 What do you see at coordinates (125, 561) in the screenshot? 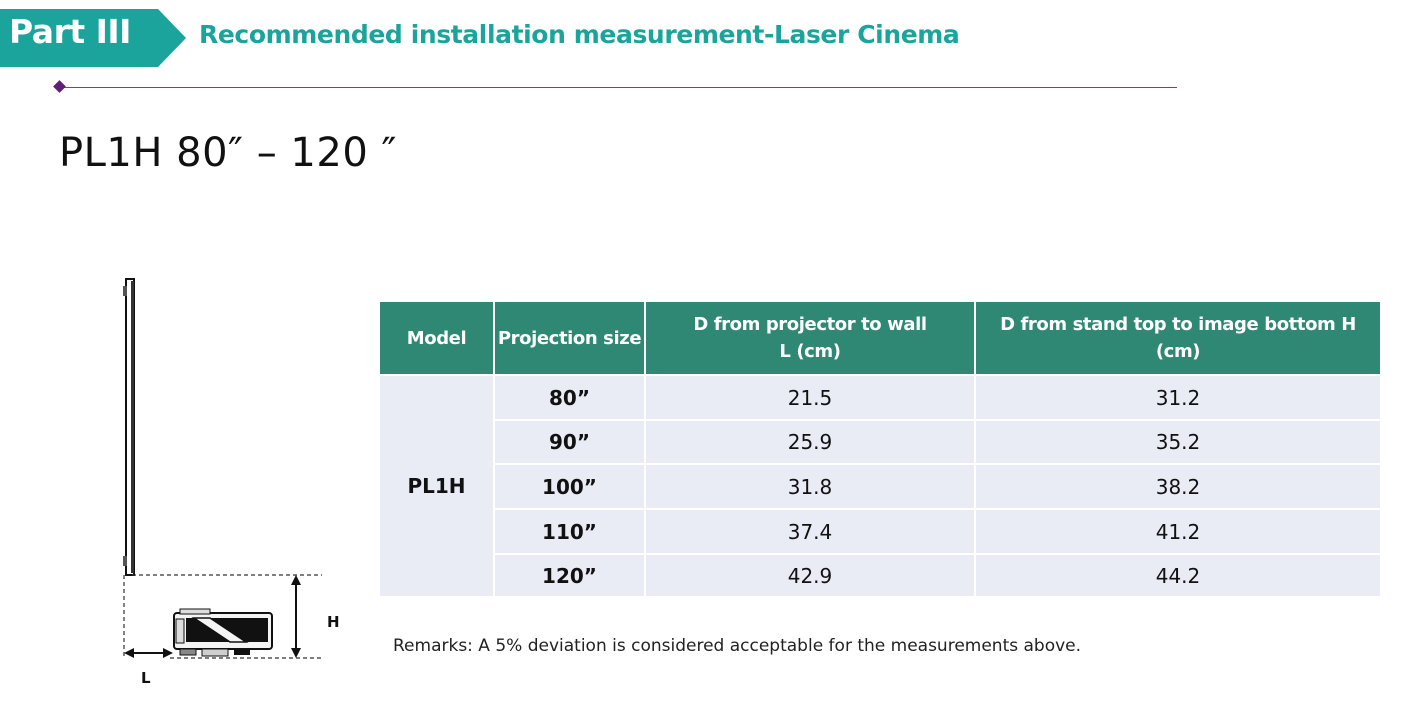
I see `screen-bracket-bottom` at bounding box center [125, 561].